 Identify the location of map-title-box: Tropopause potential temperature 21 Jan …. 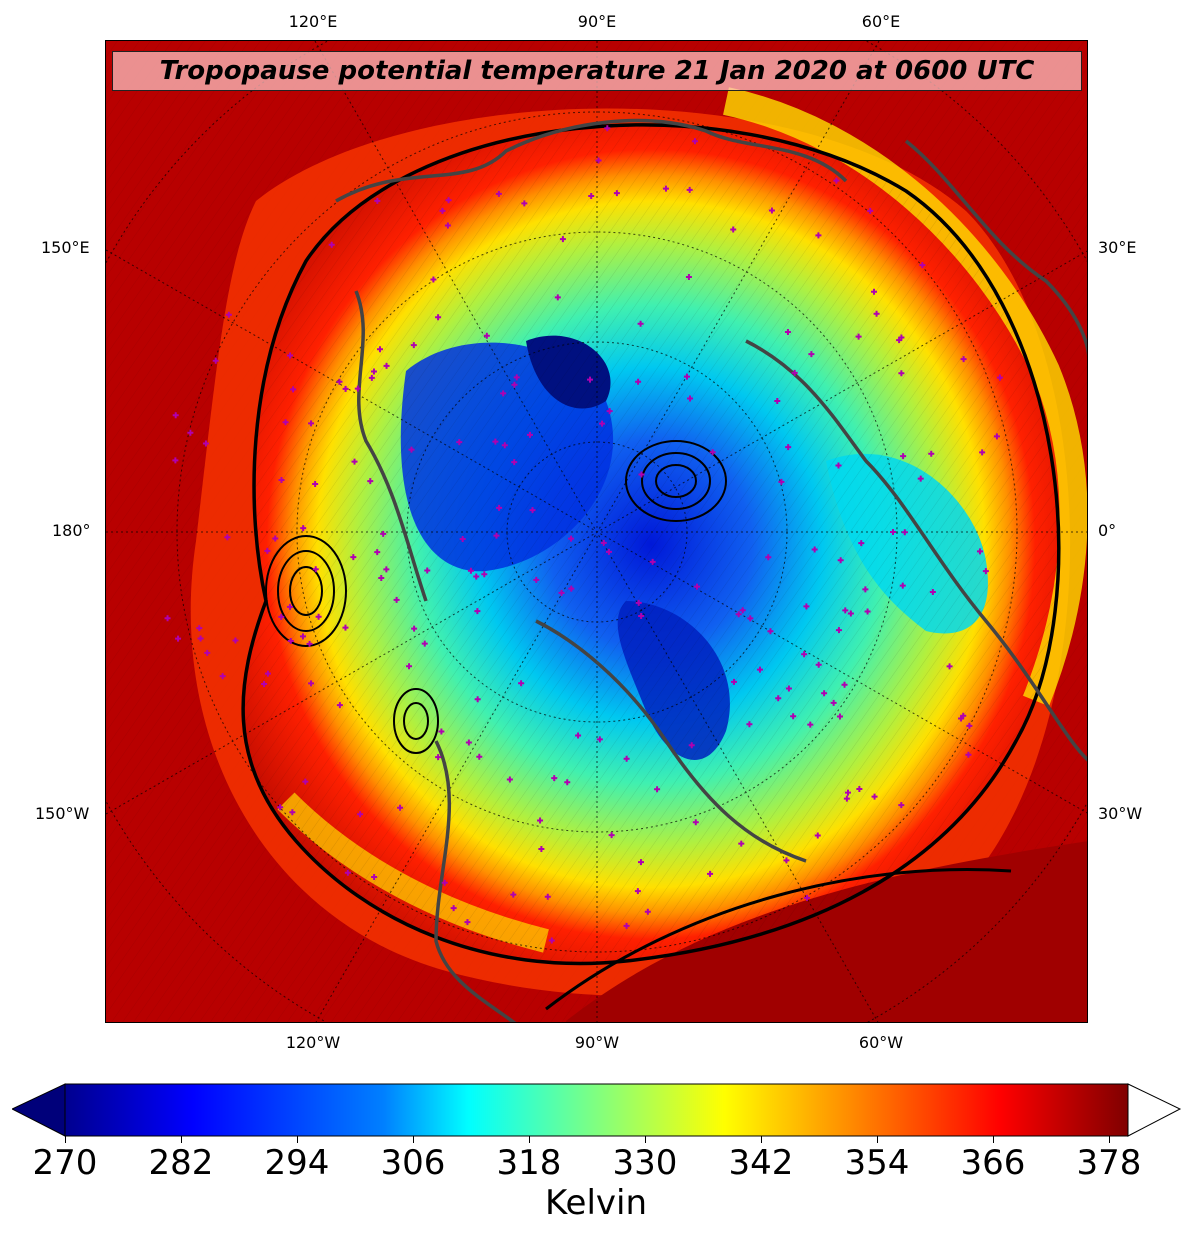
(597, 71).